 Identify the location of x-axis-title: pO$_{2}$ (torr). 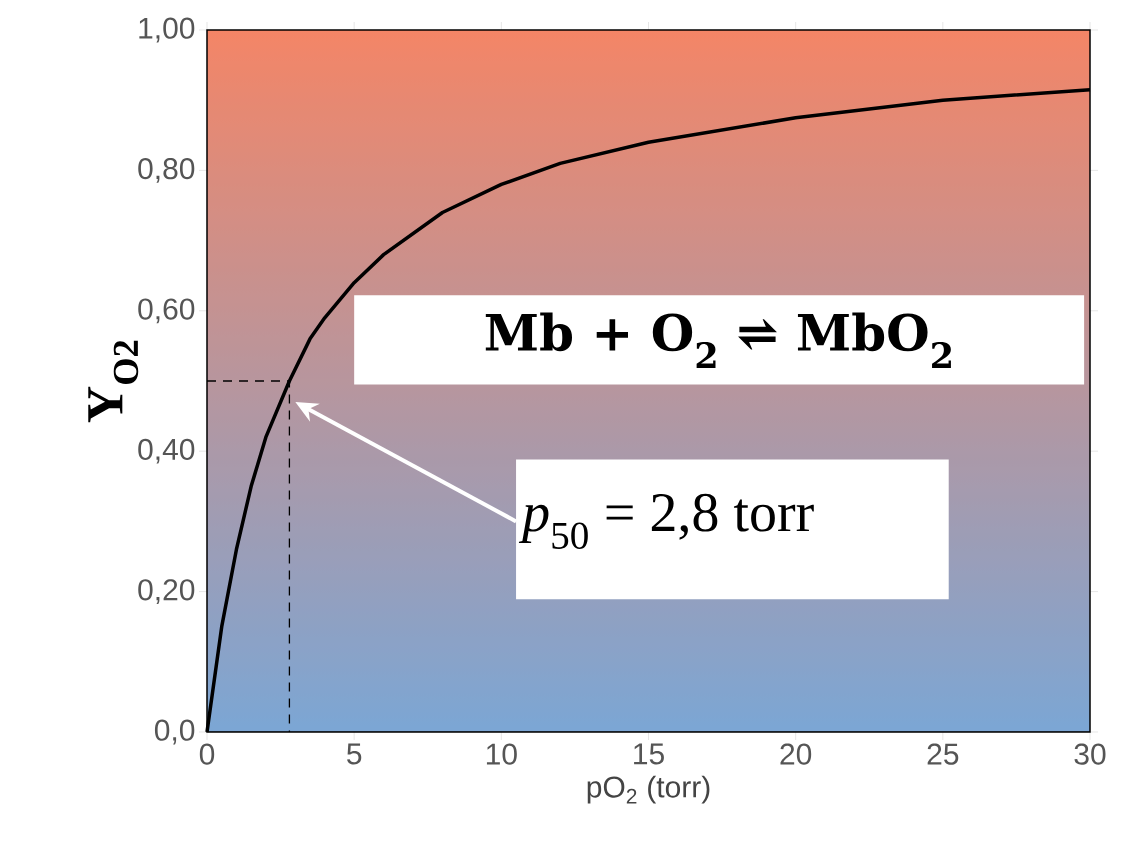
(648, 789).